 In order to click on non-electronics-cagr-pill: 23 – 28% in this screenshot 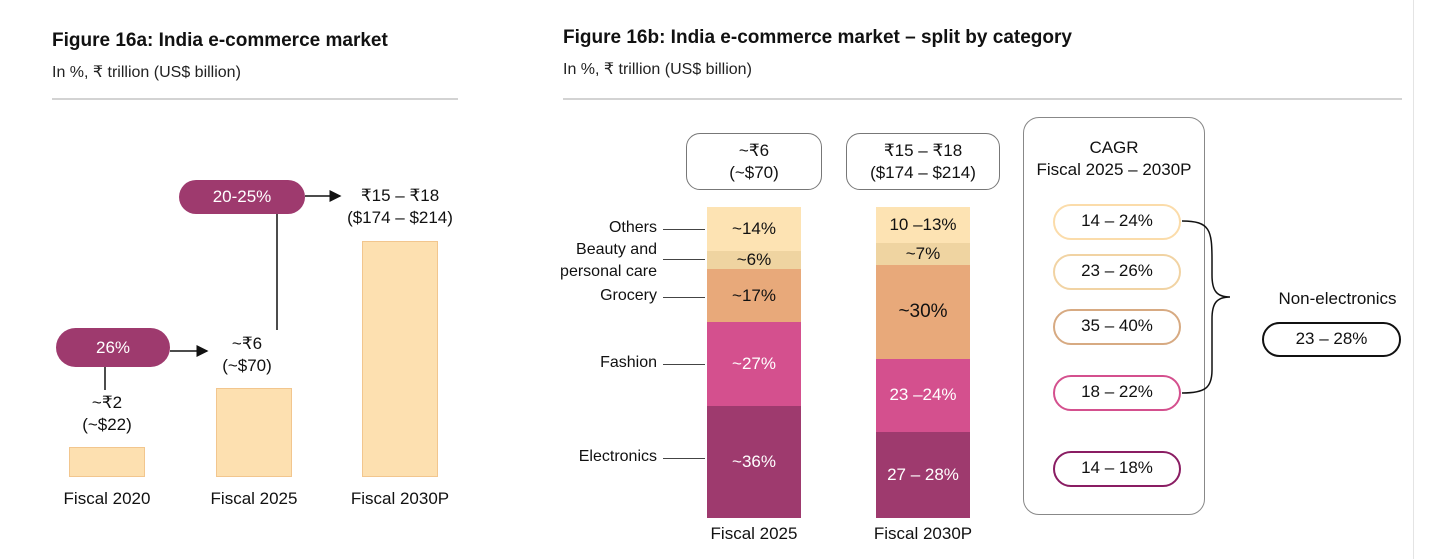, I will do `click(1331, 339)`.